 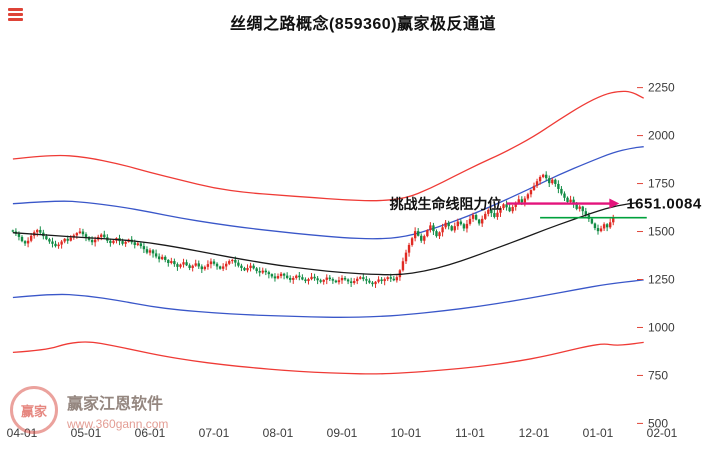 I want to click on x-axis-label: 06-01, so click(x=150, y=433).